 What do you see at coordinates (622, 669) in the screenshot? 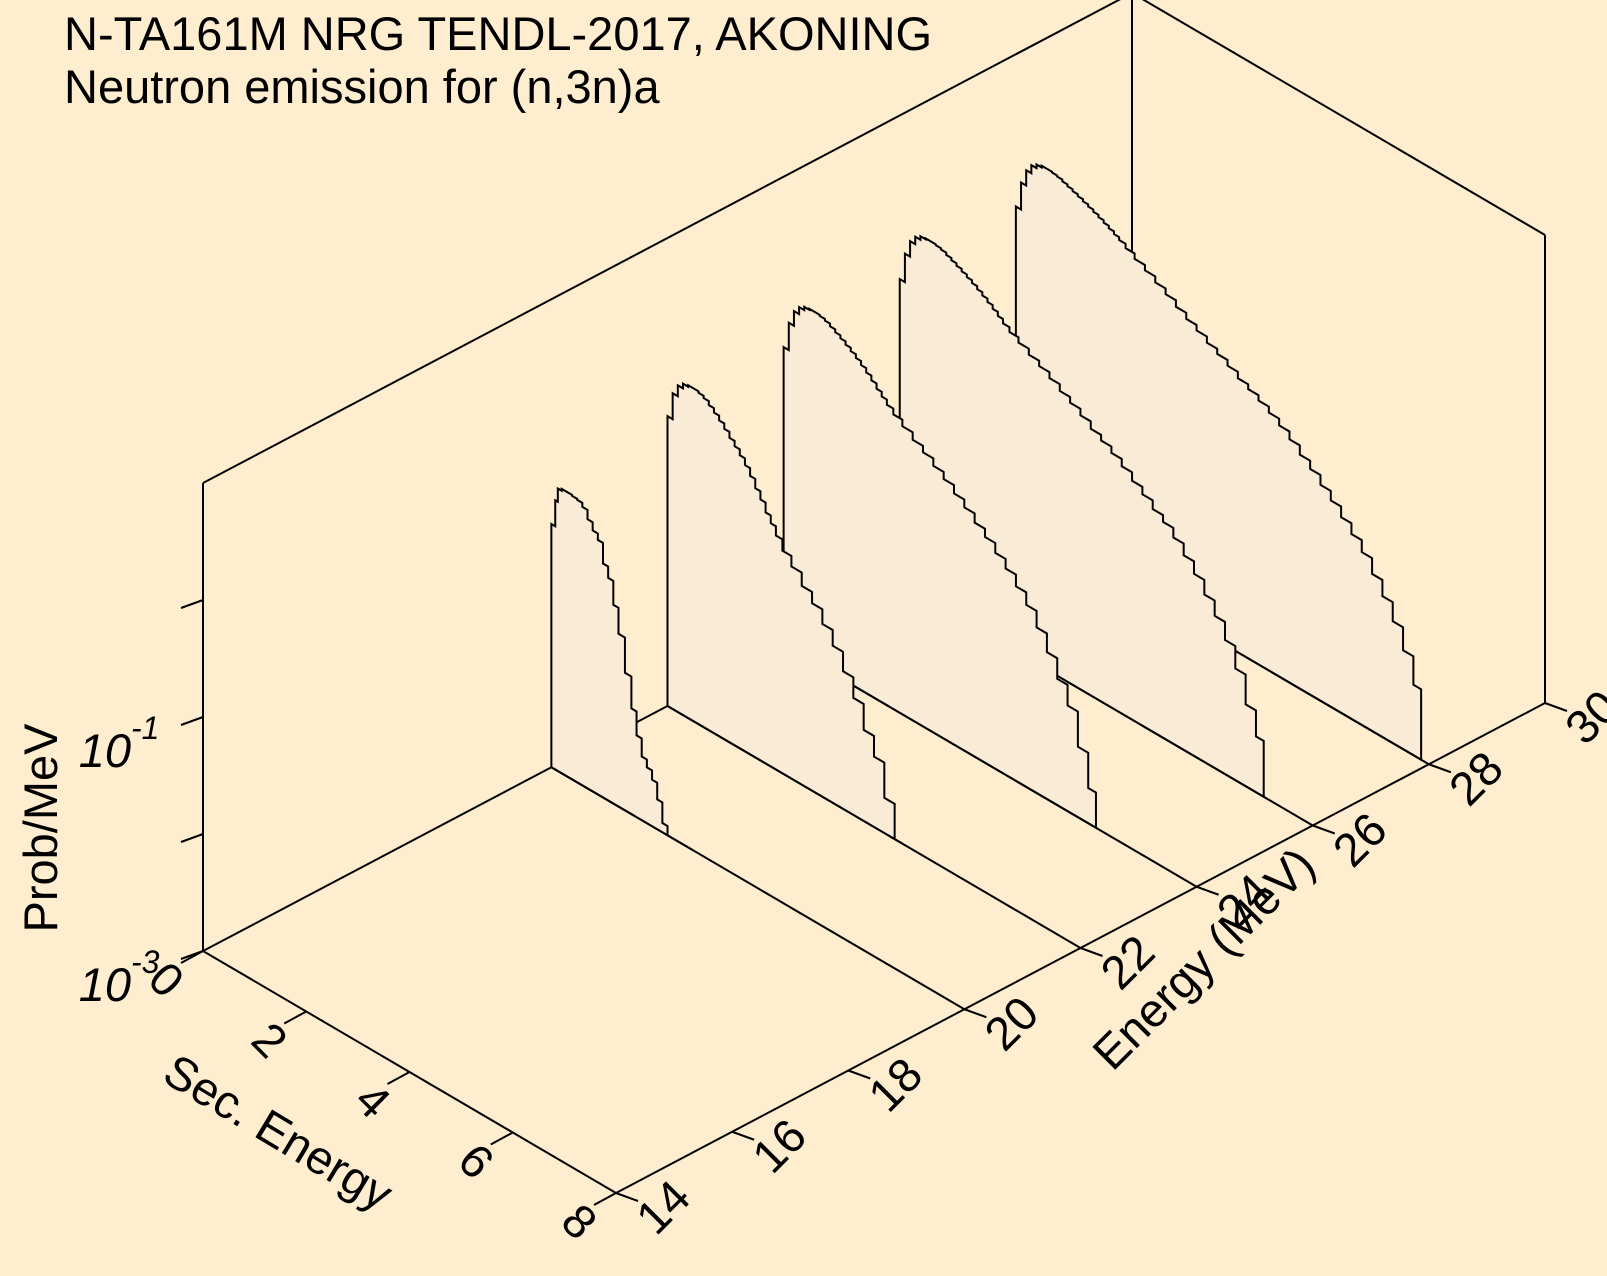
I see `spectrum-20mev` at bounding box center [622, 669].